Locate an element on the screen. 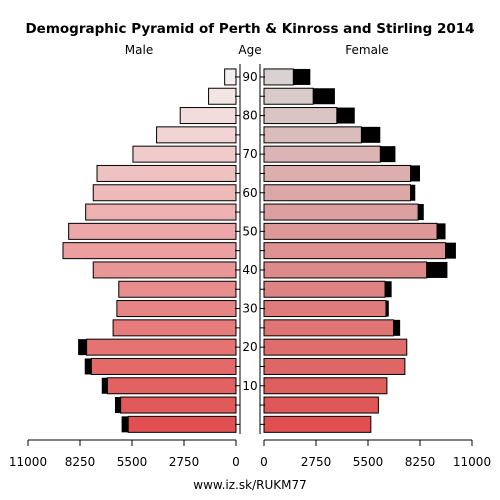 The height and width of the screenshot is (500, 500). female-header: Female is located at coordinates (366, 50).